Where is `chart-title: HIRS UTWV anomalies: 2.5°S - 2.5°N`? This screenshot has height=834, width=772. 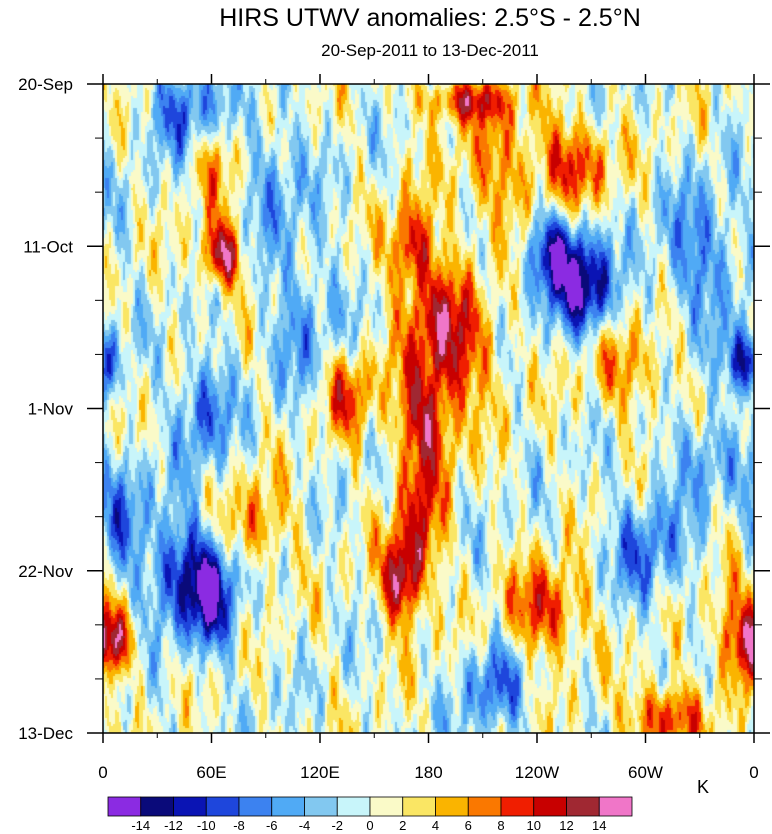 chart-title: HIRS UTWV anomalies: 2.5°S - 2.5°N is located at coordinates (430, 18).